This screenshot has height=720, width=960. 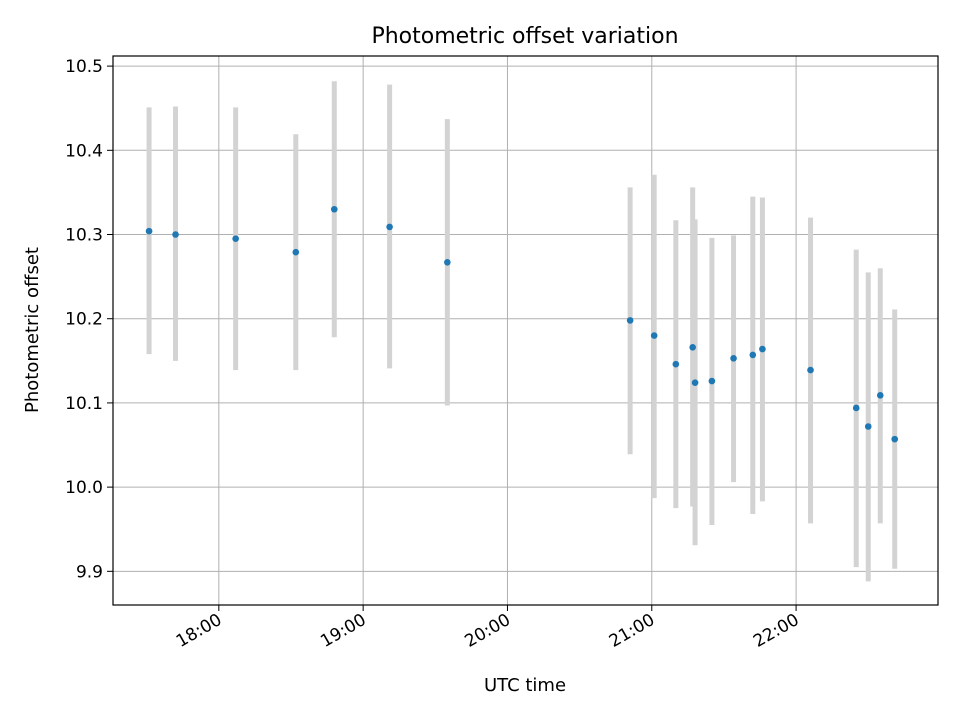 I want to click on y-tick-label: 10.1, so click(x=84, y=404).